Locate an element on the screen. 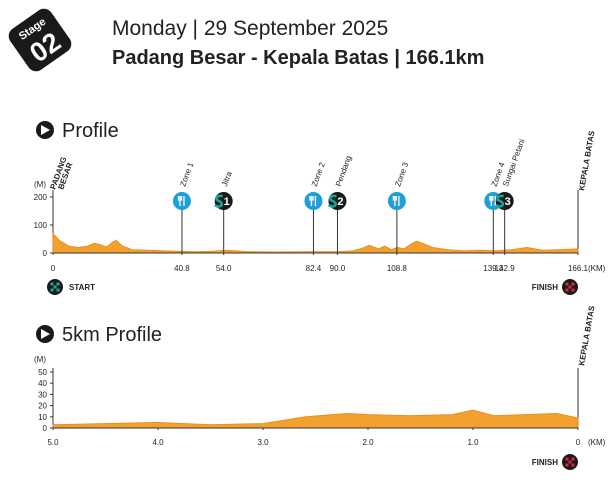 The width and height of the screenshot is (616, 480). marker-label: Pendang is located at coordinates (343, 171).